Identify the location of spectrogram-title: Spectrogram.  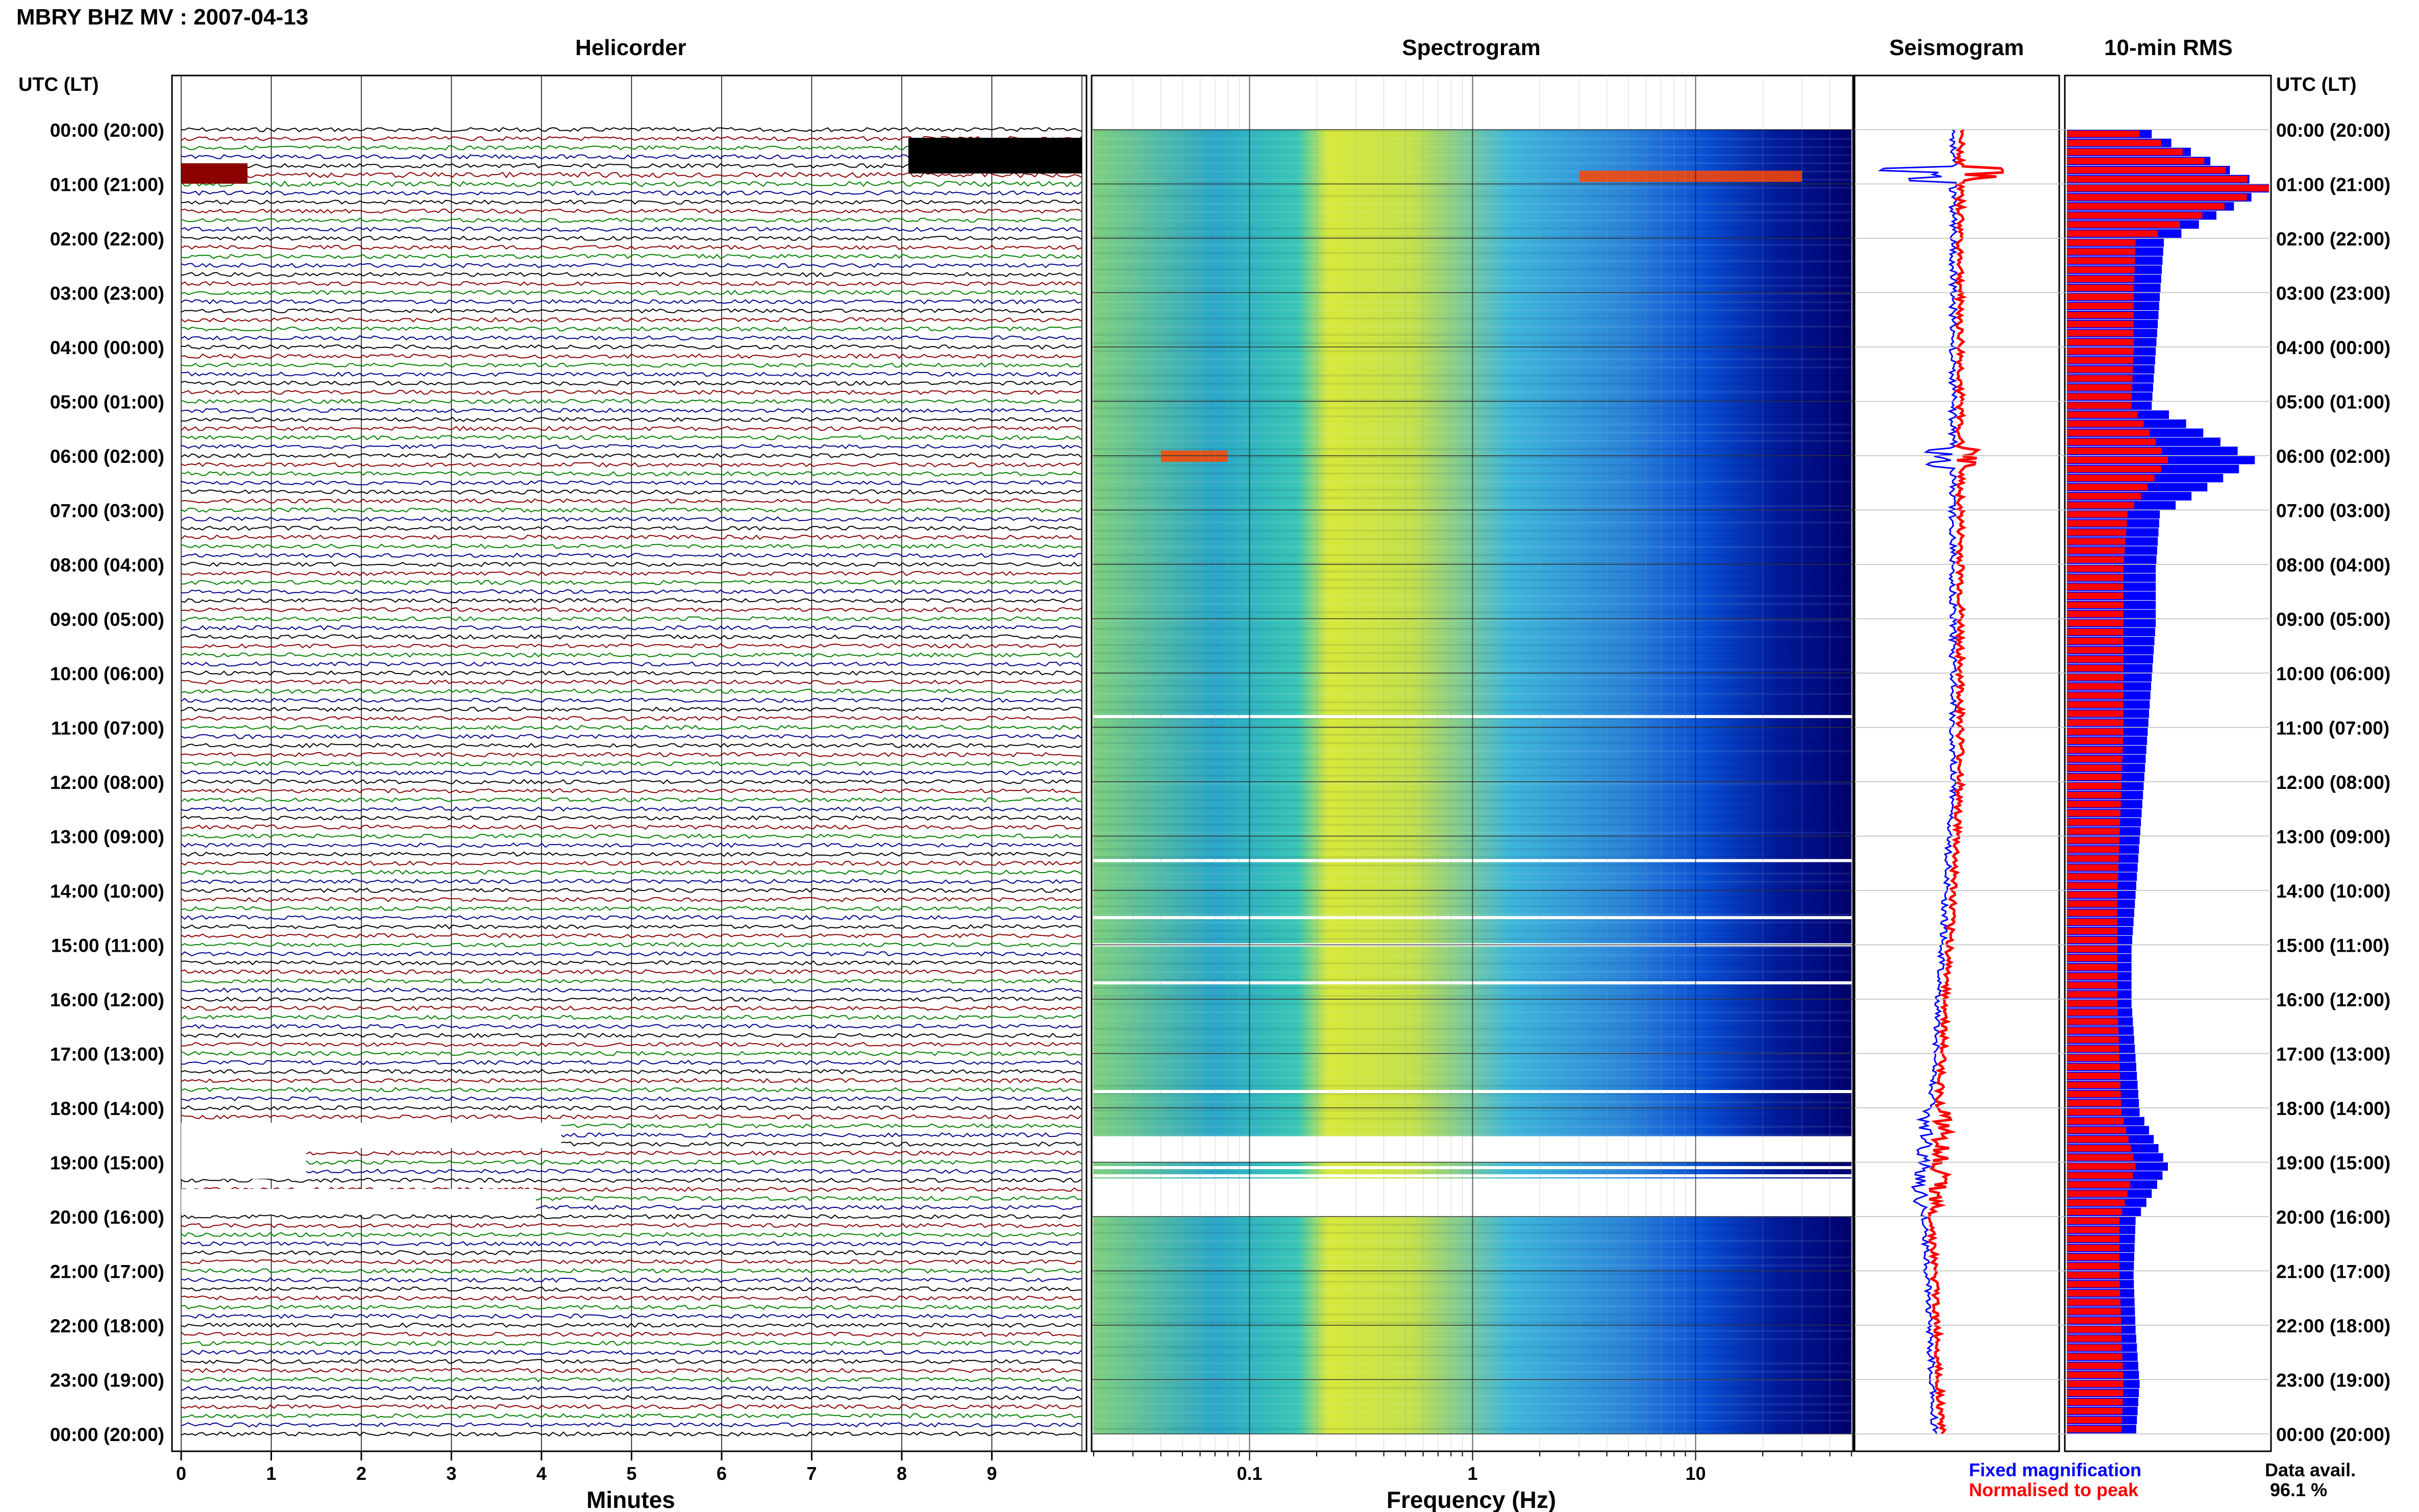
(1471, 47).